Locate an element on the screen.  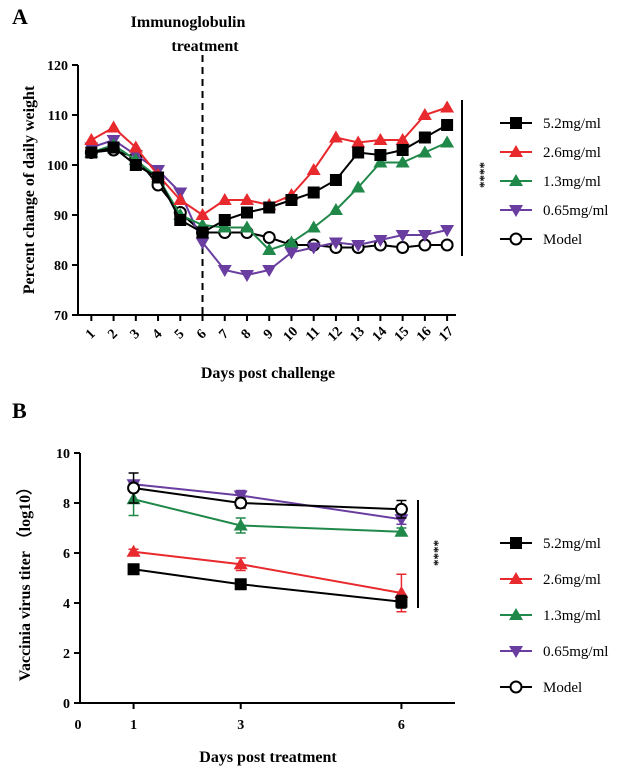
panel-a-significance: **** is located at coordinates (480, 175).